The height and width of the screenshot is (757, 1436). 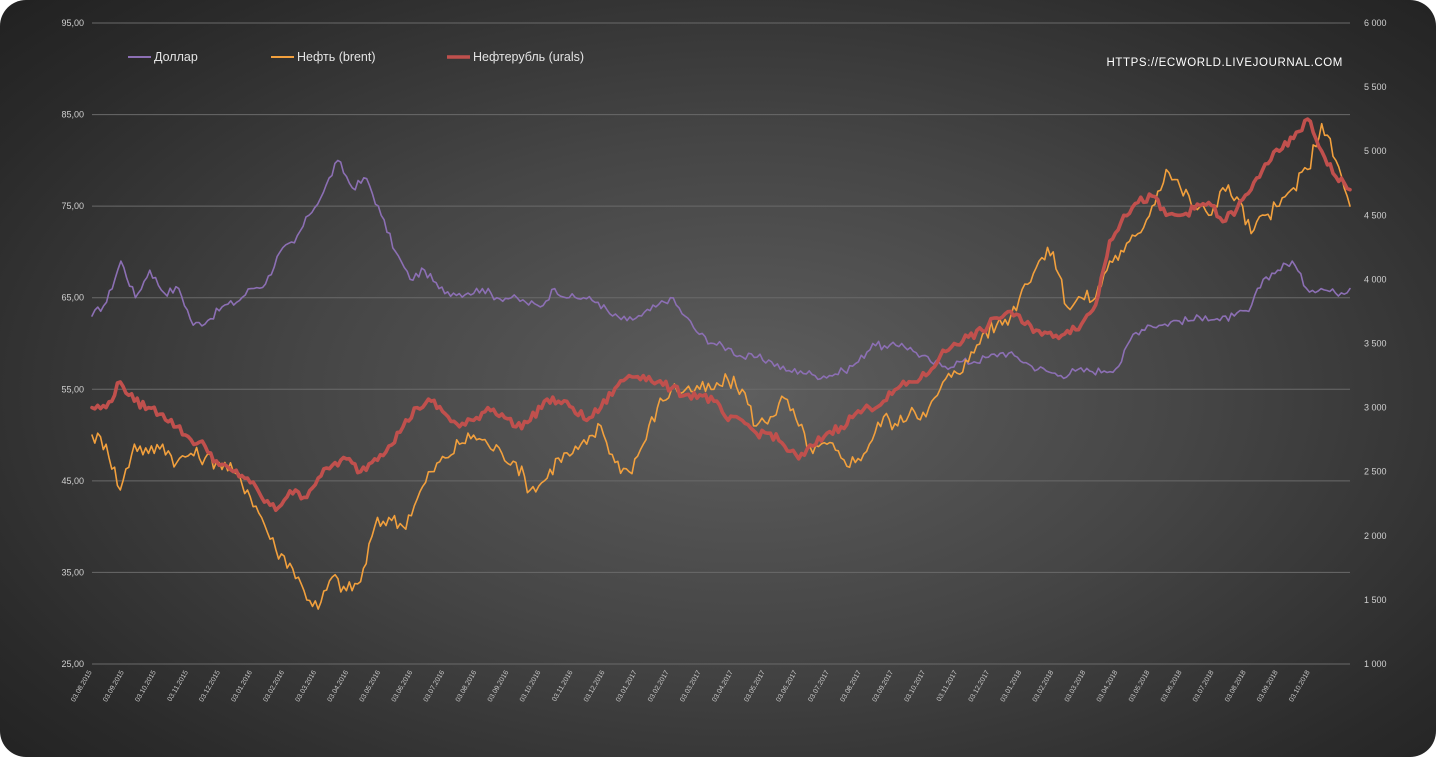 I want to click on x-tick-label: 03.08.2016, so click(x=467, y=686).